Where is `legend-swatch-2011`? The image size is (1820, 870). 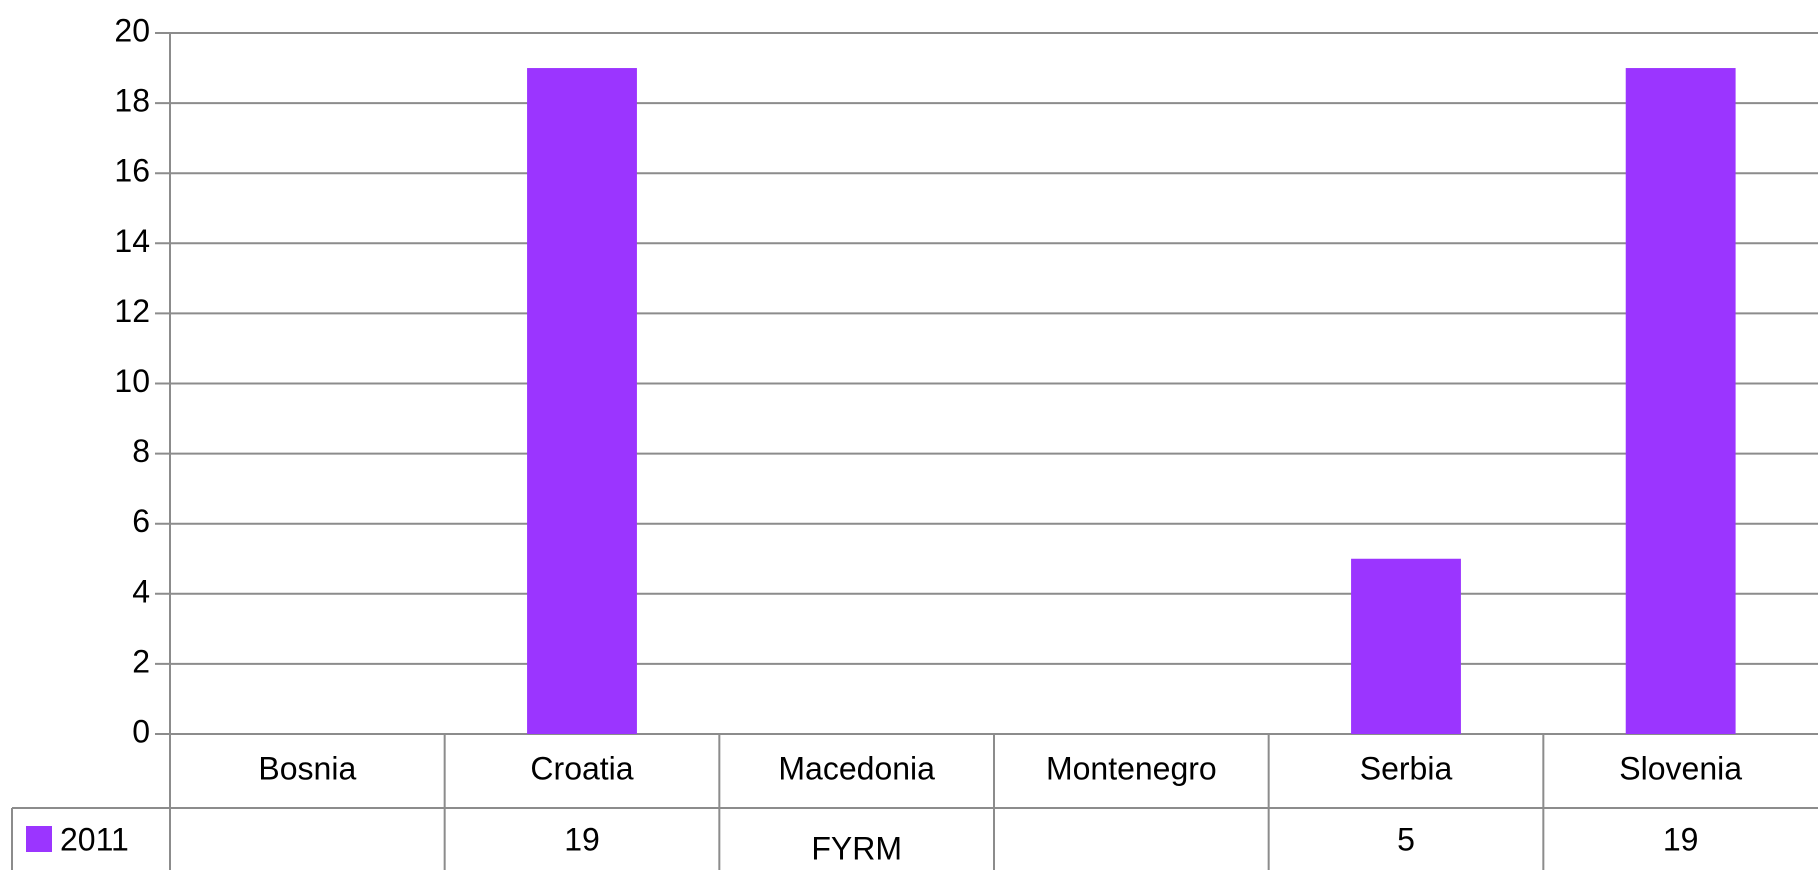 legend-swatch-2011 is located at coordinates (39, 839).